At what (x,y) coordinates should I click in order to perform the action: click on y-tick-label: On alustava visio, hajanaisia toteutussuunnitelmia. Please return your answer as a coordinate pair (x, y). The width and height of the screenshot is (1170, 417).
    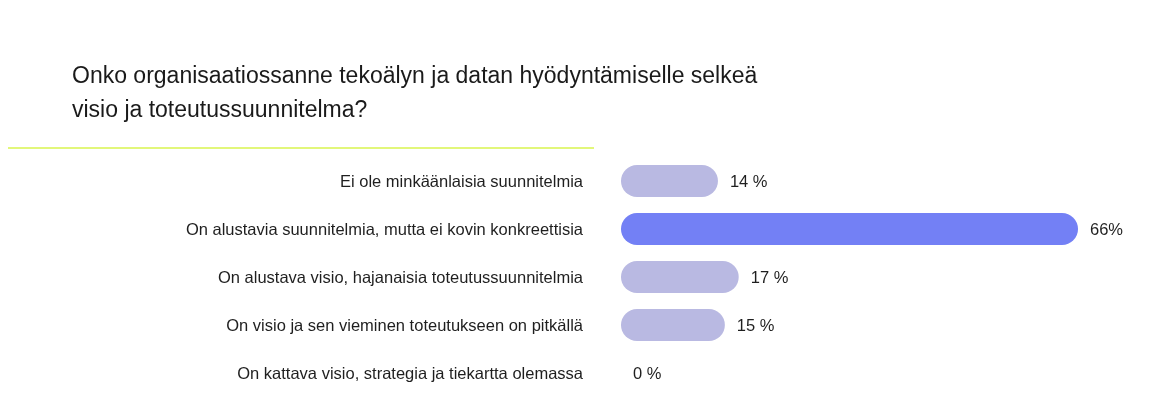
    Looking at the image, I should click on (400, 276).